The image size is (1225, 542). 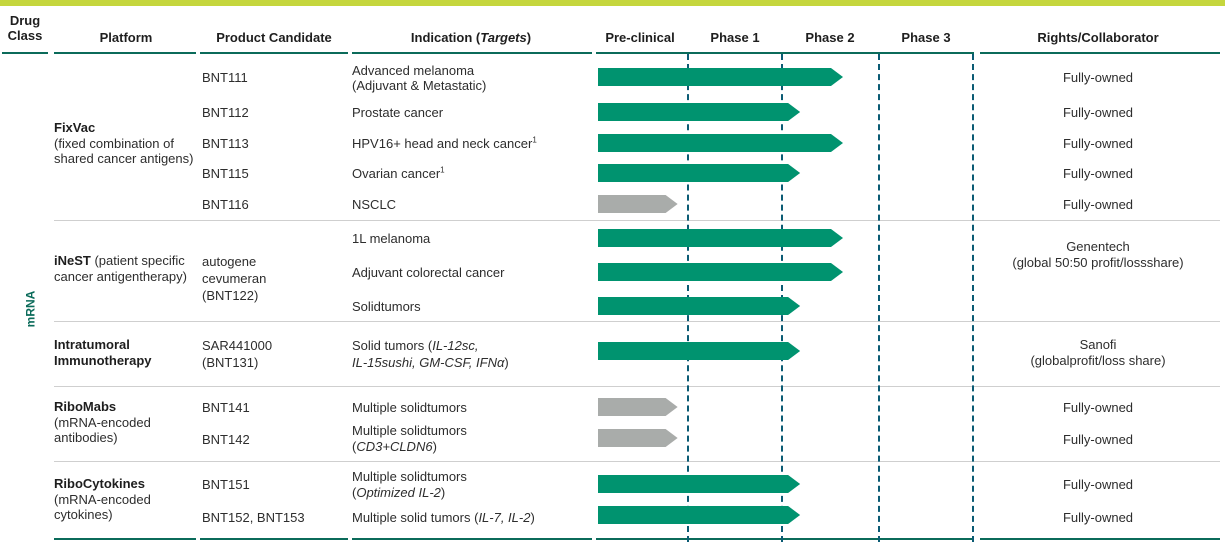 I want to click on group-separator, so click(x=637, y=386).